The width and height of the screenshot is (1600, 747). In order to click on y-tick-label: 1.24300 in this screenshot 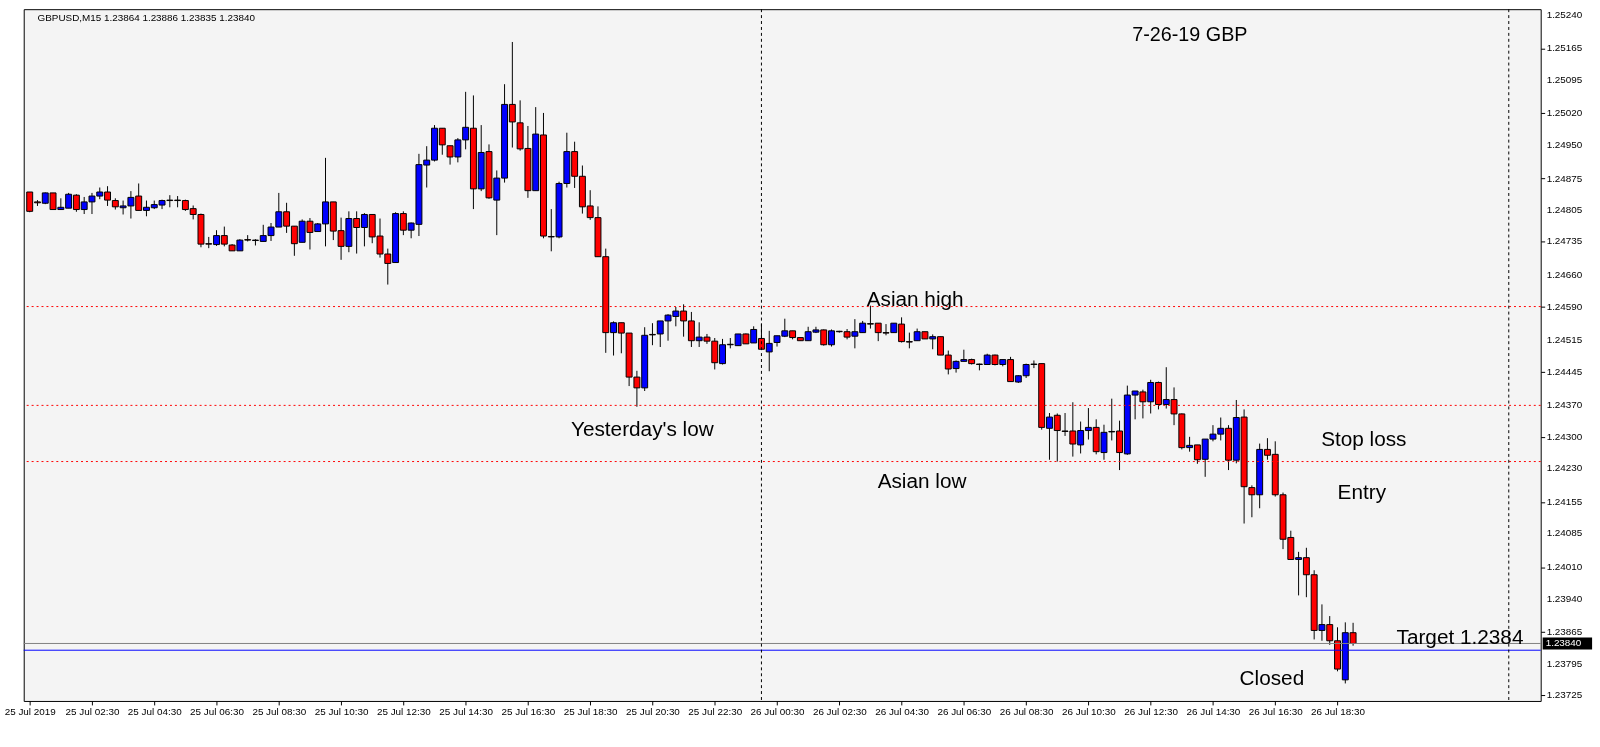, I will do `click(1564, 436)`.